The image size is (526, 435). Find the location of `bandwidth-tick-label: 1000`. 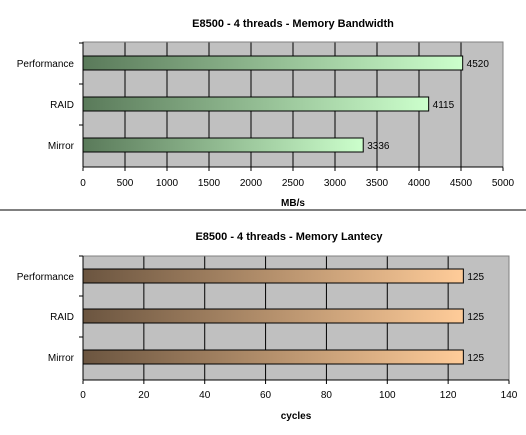

bandwidth-tick-label: 1000 is located at coordinates (167, 183).